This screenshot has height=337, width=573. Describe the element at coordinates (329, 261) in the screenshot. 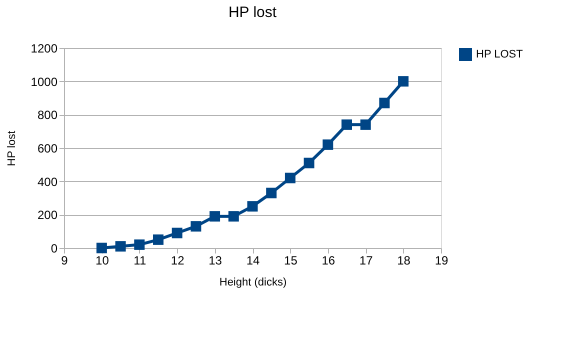

I see `x-tick-label: 16` at that location.